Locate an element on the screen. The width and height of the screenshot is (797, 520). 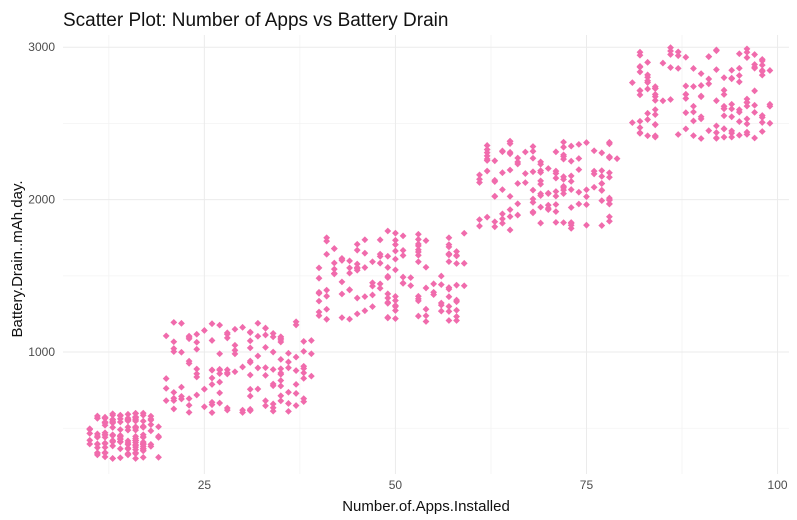
y-tick-label: 2000 is located at coordinates (41, 200).